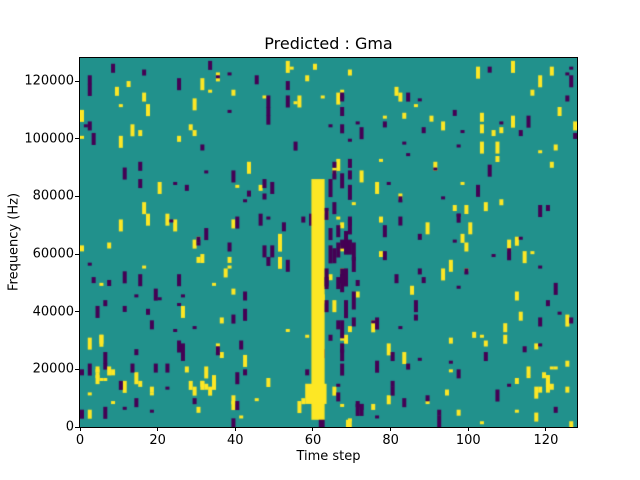  Describe the element at coordinates (157, 440) in the screenshot. I see `x-tick-label: 20` at that location.